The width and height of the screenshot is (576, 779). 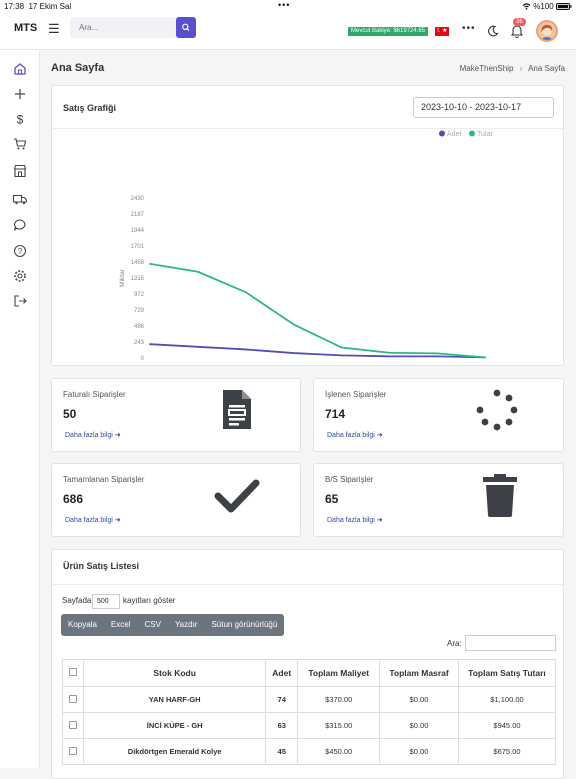 What do you see at coordinates (20, 276) in the screenshot?
I see `gear-icon` at bounding box center [20, 276].